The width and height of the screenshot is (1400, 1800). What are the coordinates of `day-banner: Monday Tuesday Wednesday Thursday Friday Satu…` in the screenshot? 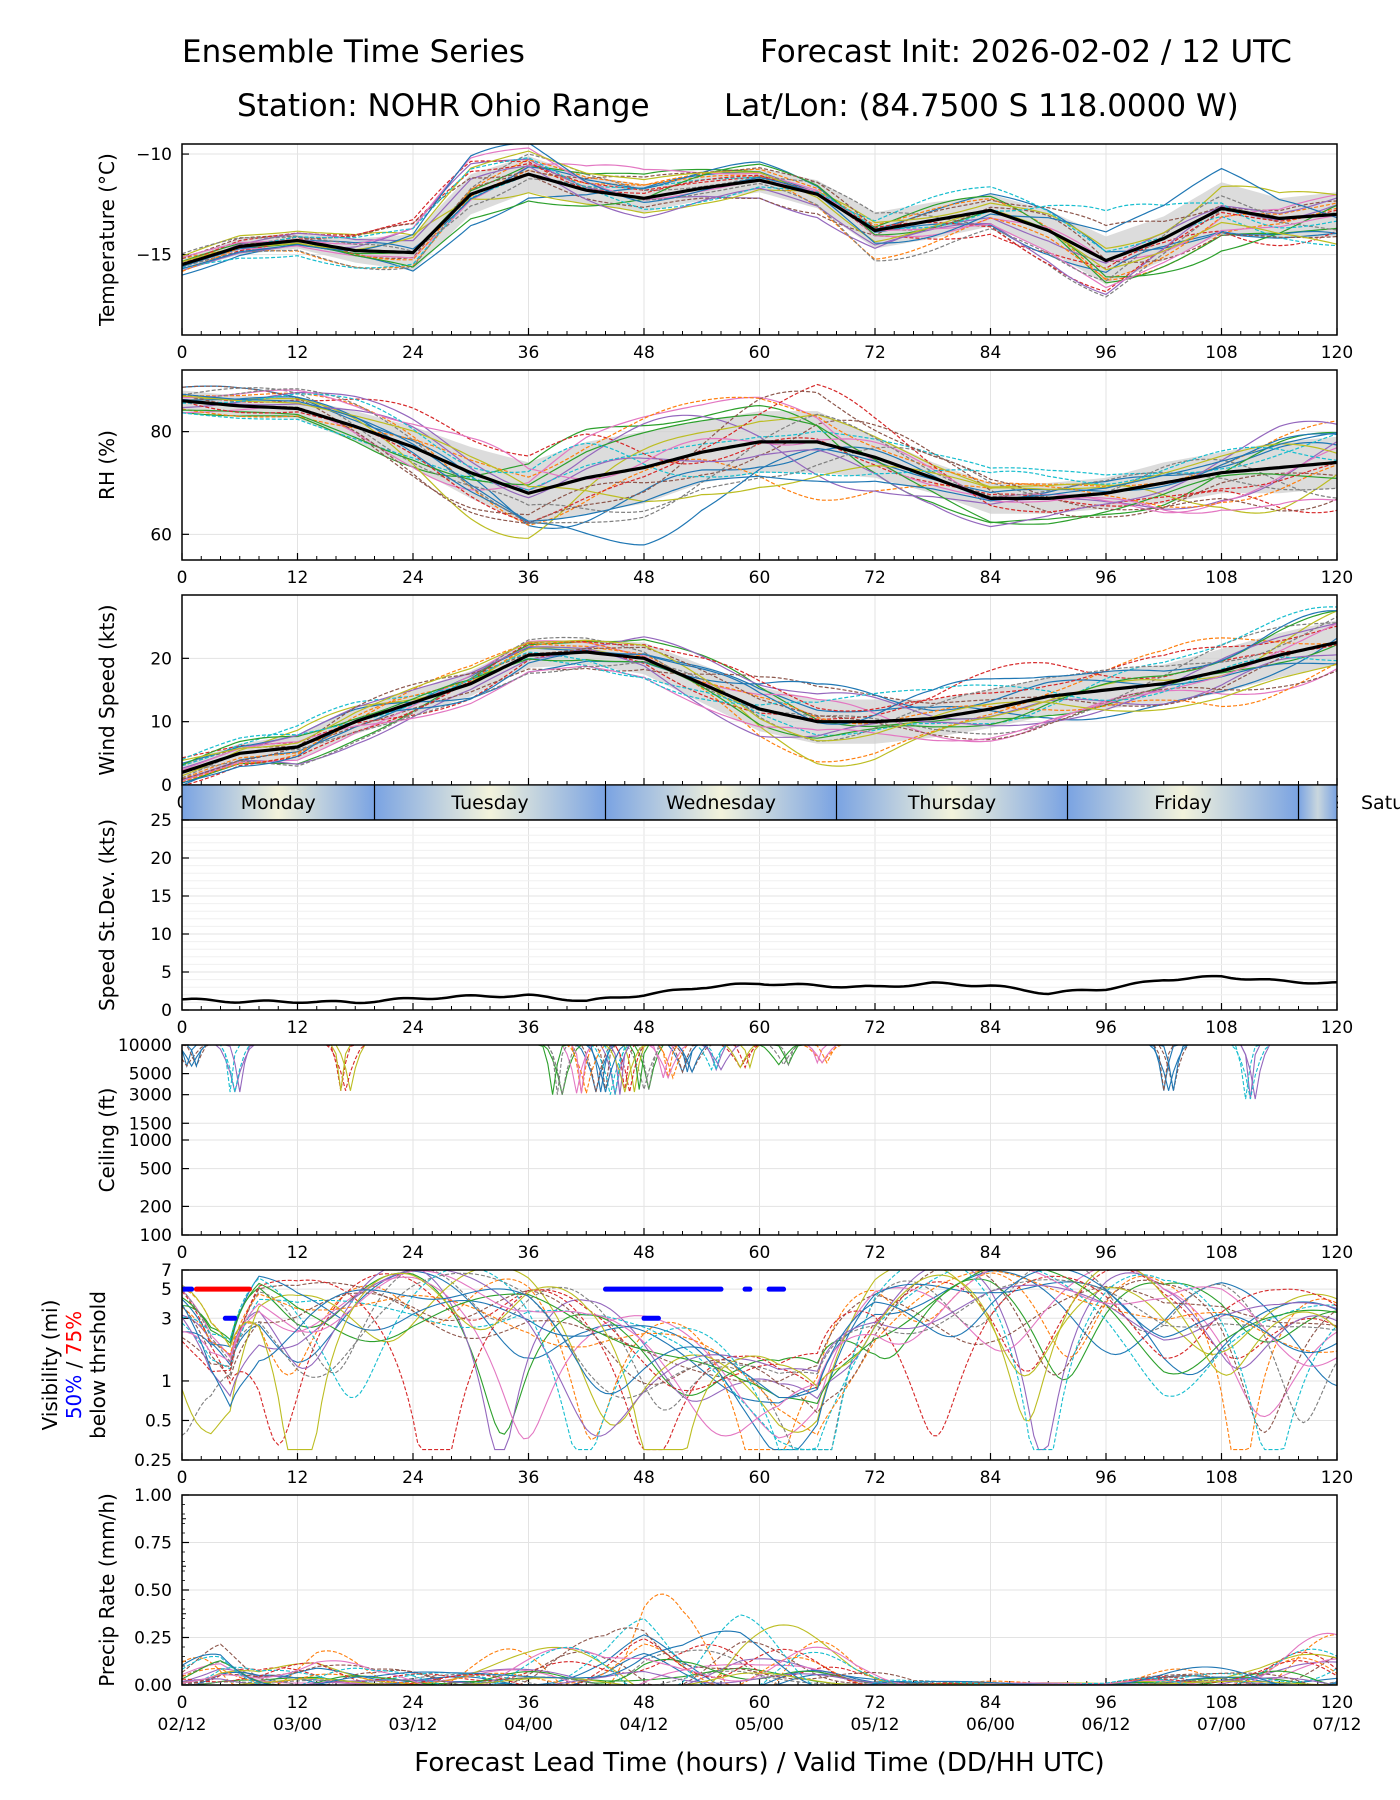 It's located at (790, 803).